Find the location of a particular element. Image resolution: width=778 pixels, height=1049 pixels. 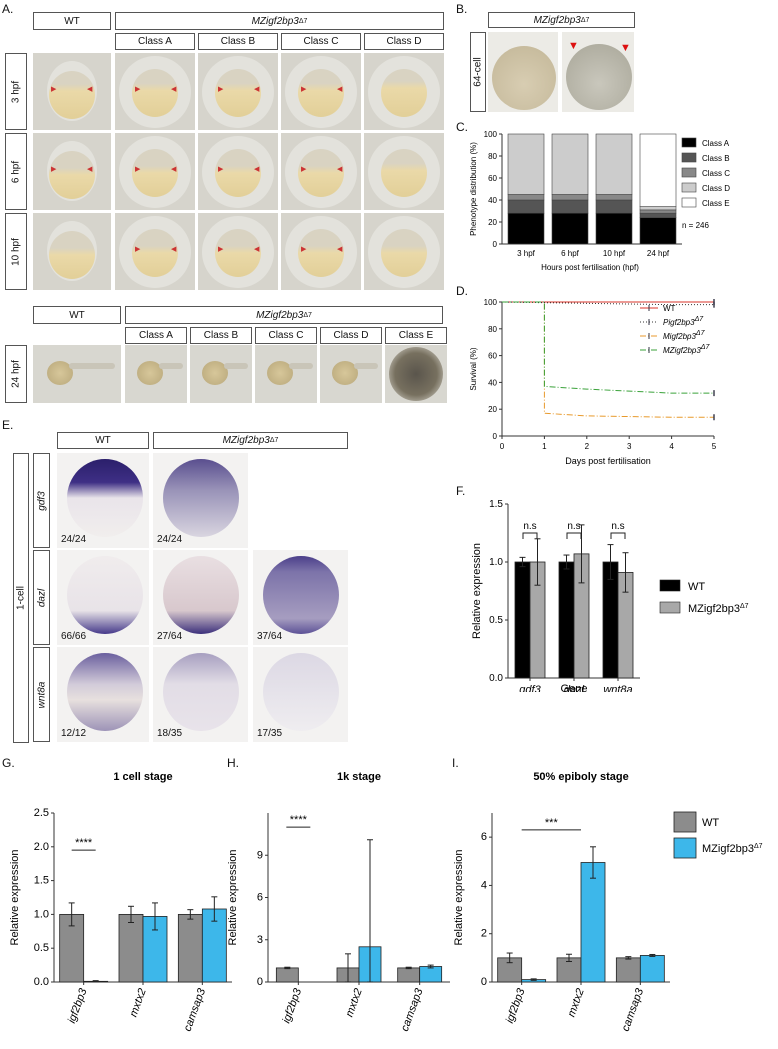

legend-label: Class D is located at coordinates (716, 188).